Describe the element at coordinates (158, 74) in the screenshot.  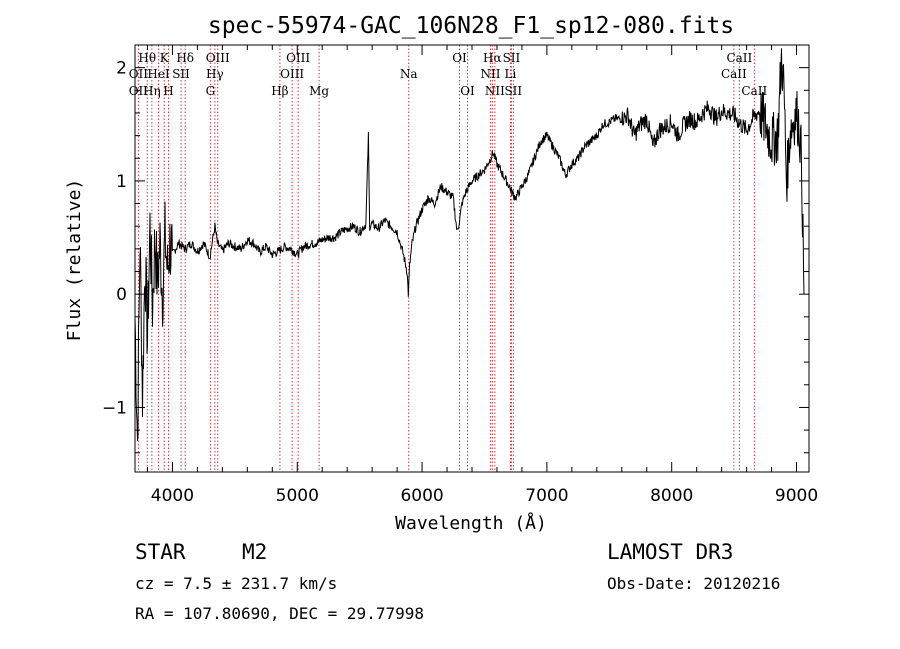
I see `spectral-line-label: HeI` at that location.